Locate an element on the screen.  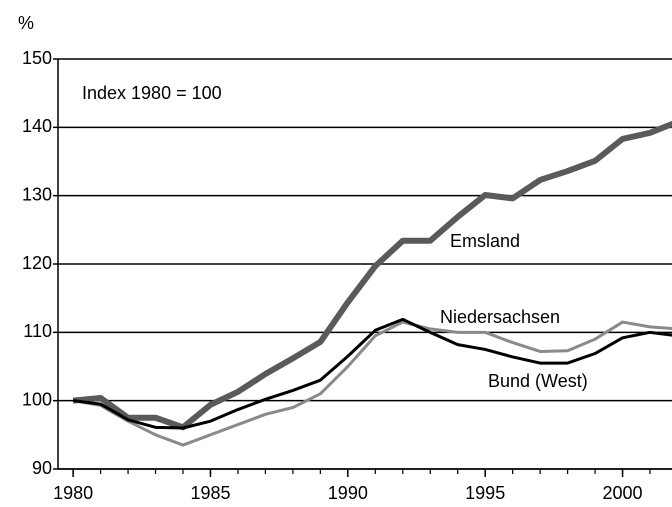
y-tick-label: 90 is located at coordinates (42, 468).